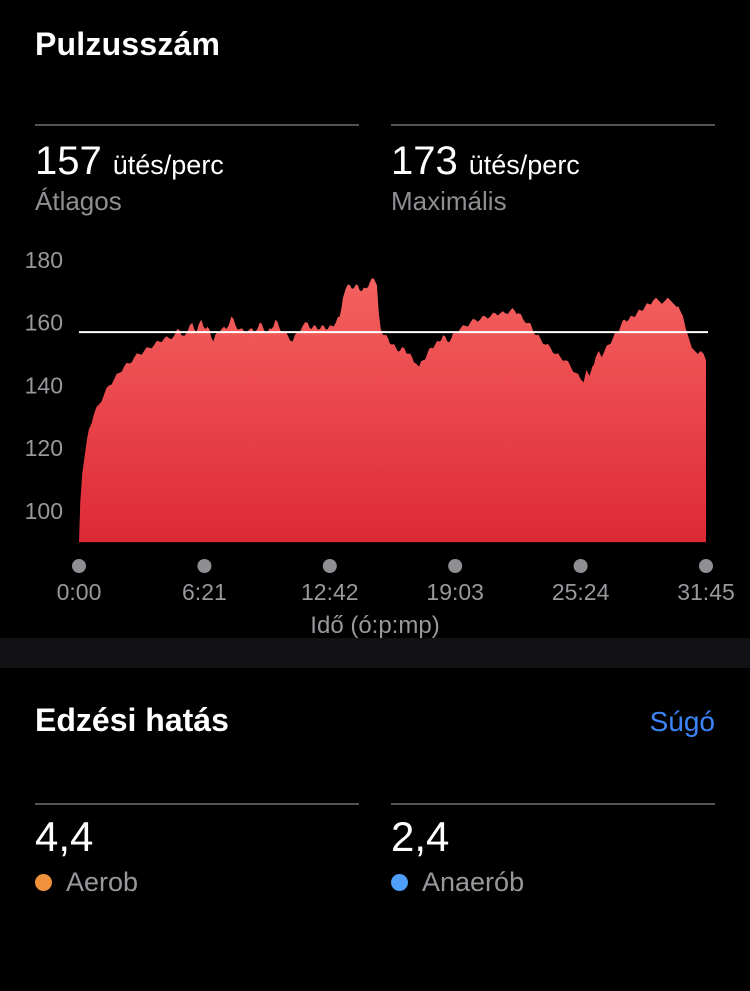 Image resolution: width=750 pixels, height=991 pixels. What do you see at coordinates (706, 592) in the screenshot?
I see `x-tick-label: 31:45` at bounding box center [706, 592].